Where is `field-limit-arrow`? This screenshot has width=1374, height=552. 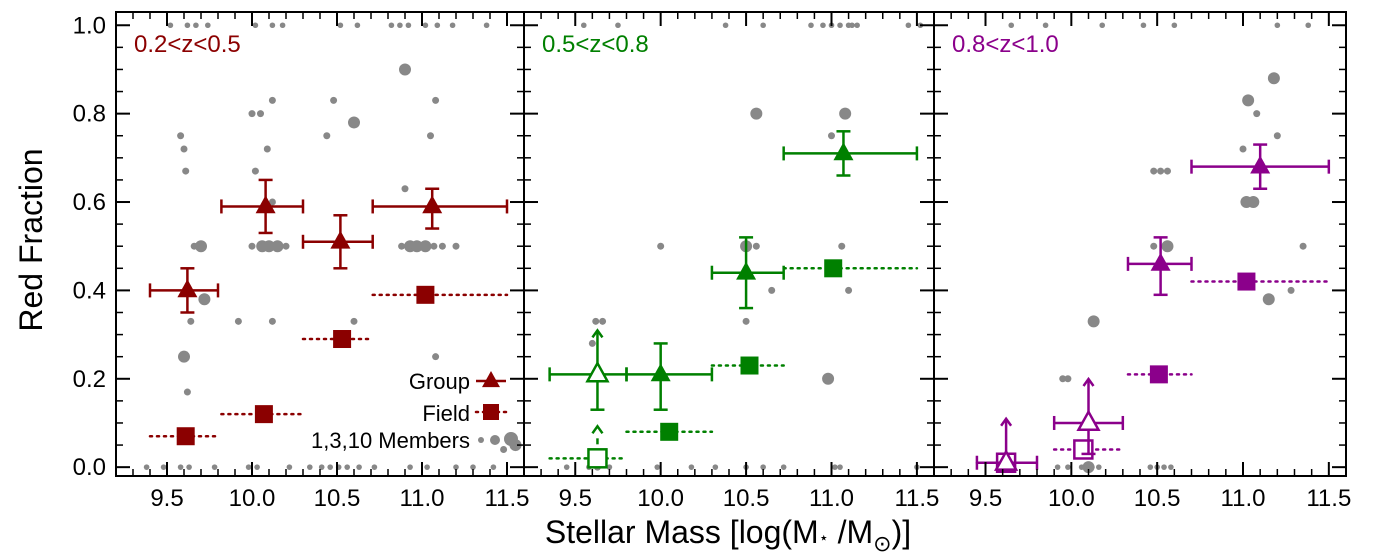
field-limit-arrow is located at coordinates (597, 429).